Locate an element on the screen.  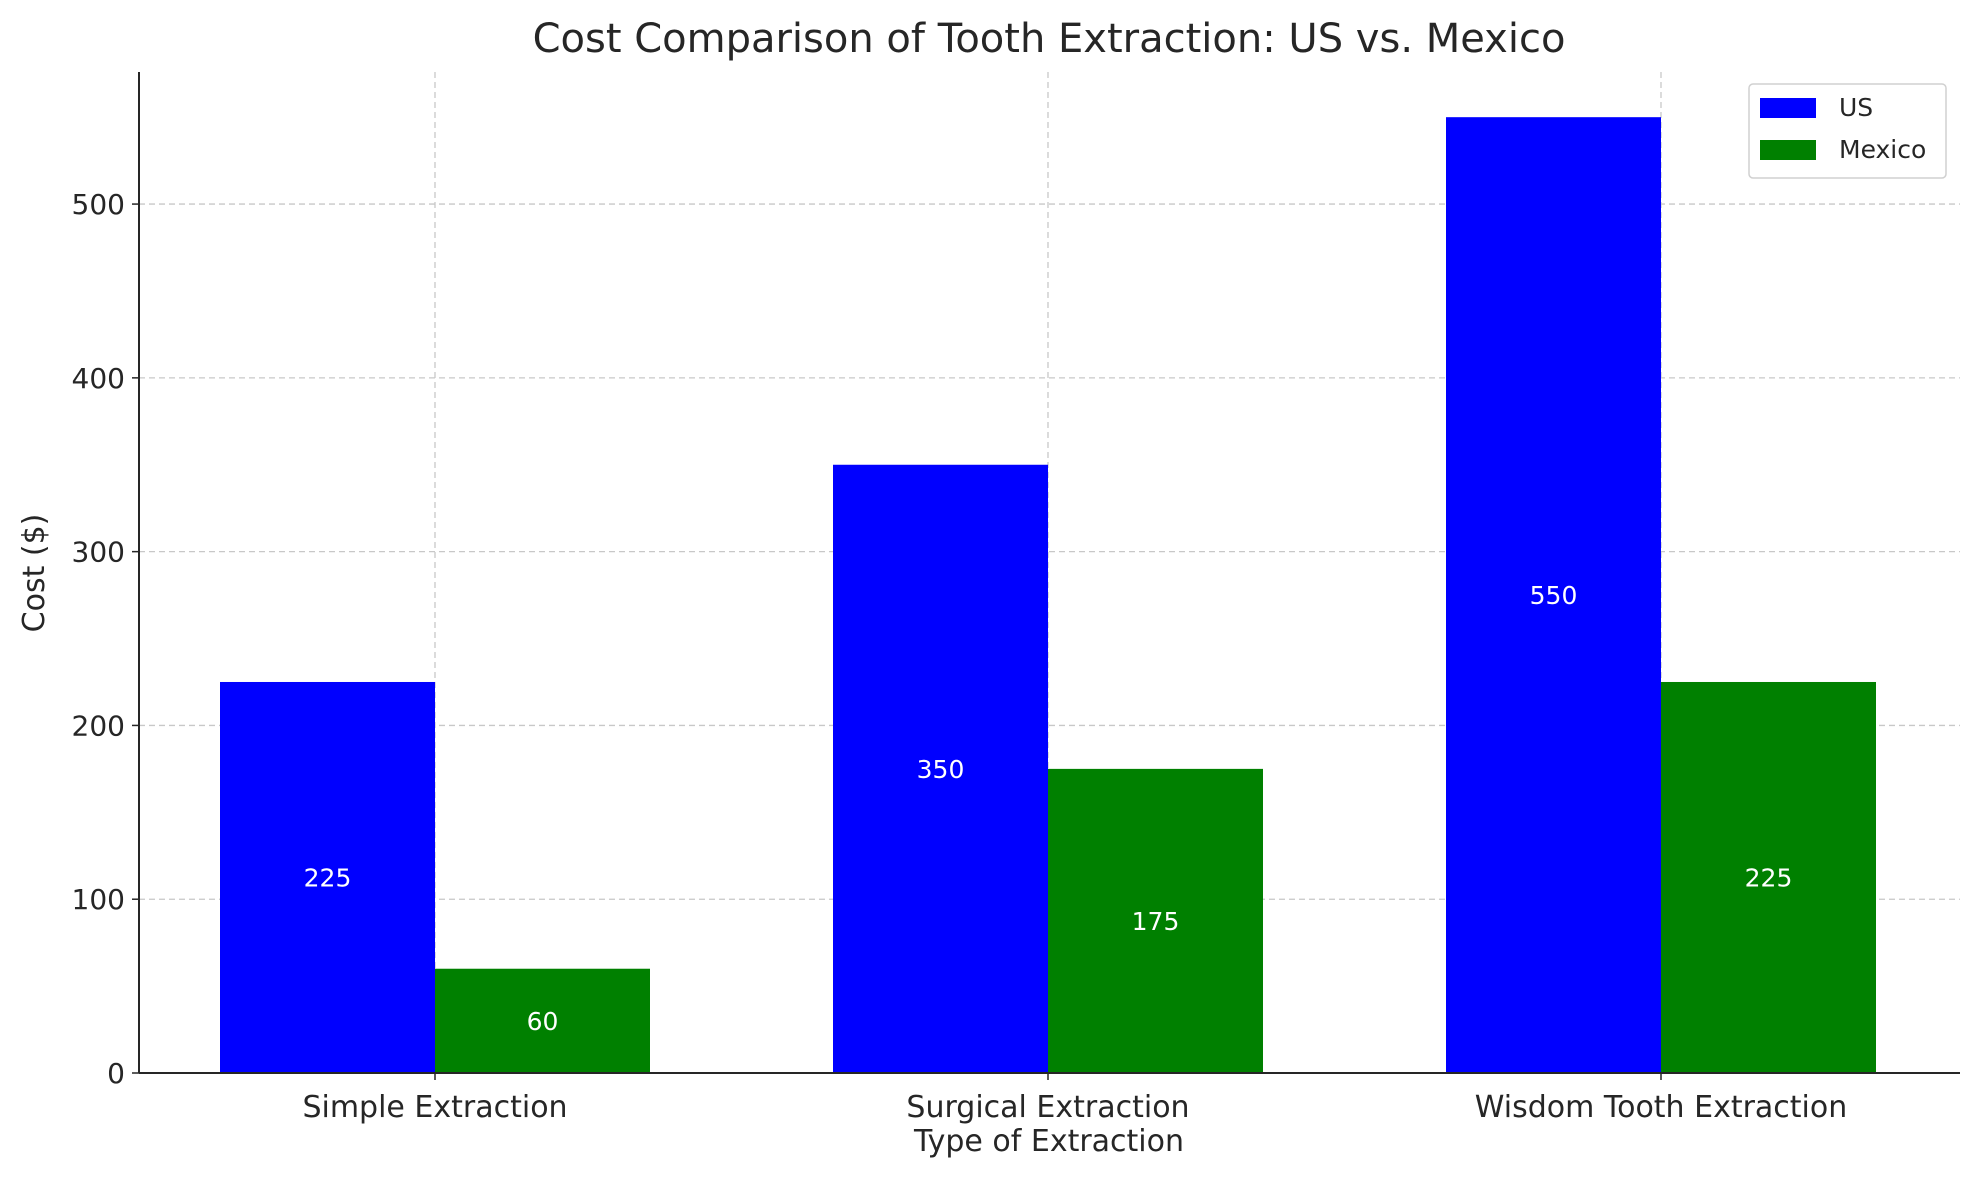
bar-value-label: 550 is located at coordinates (1554, 595).